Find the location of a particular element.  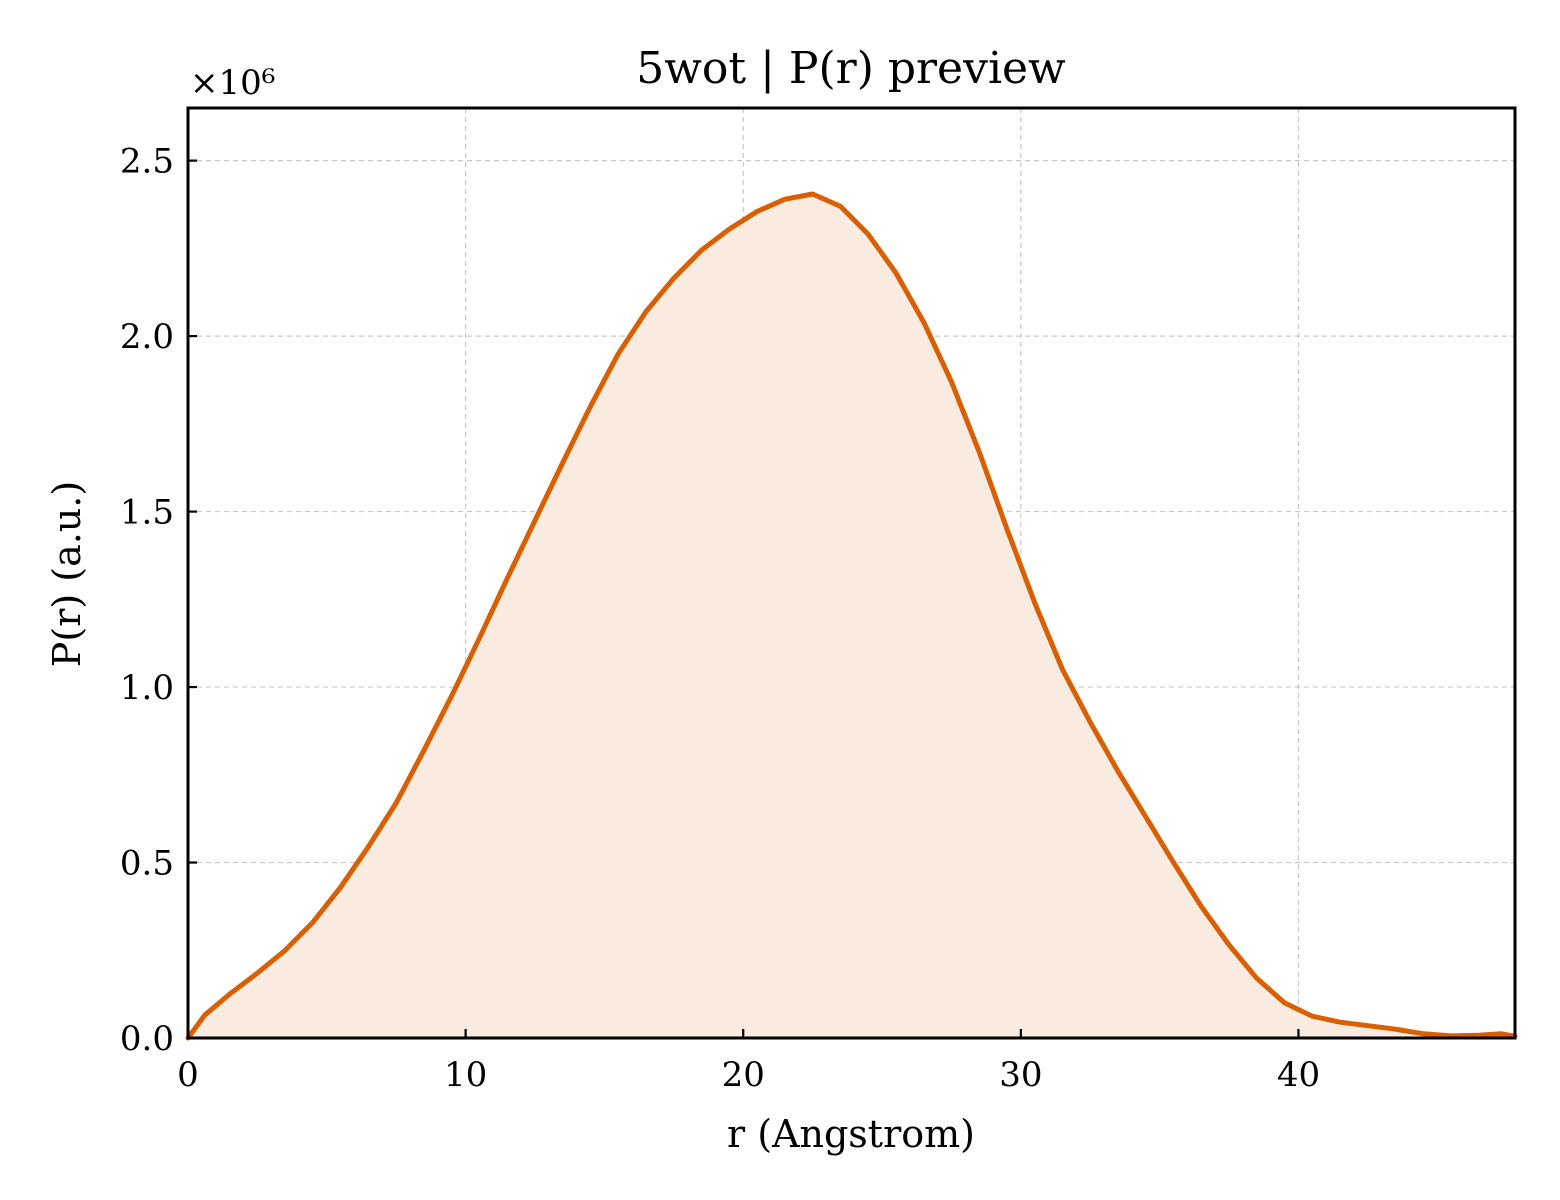

x-tick-label: 20 is located at coordinates (743, 1075).